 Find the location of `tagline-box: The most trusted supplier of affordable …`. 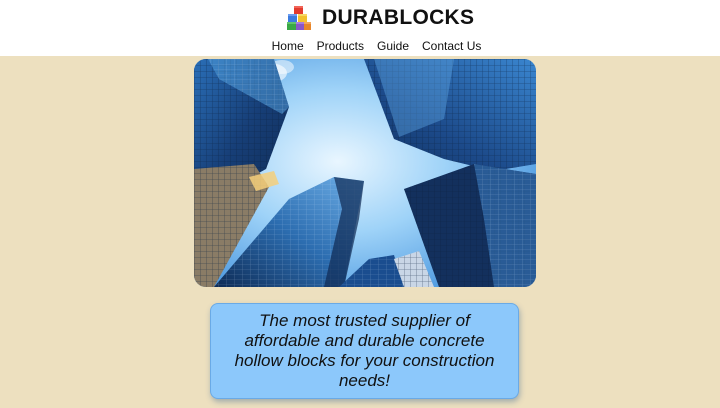

tagline-box: The most trusted supplier of affordable … is located at coordinates (364, 351).